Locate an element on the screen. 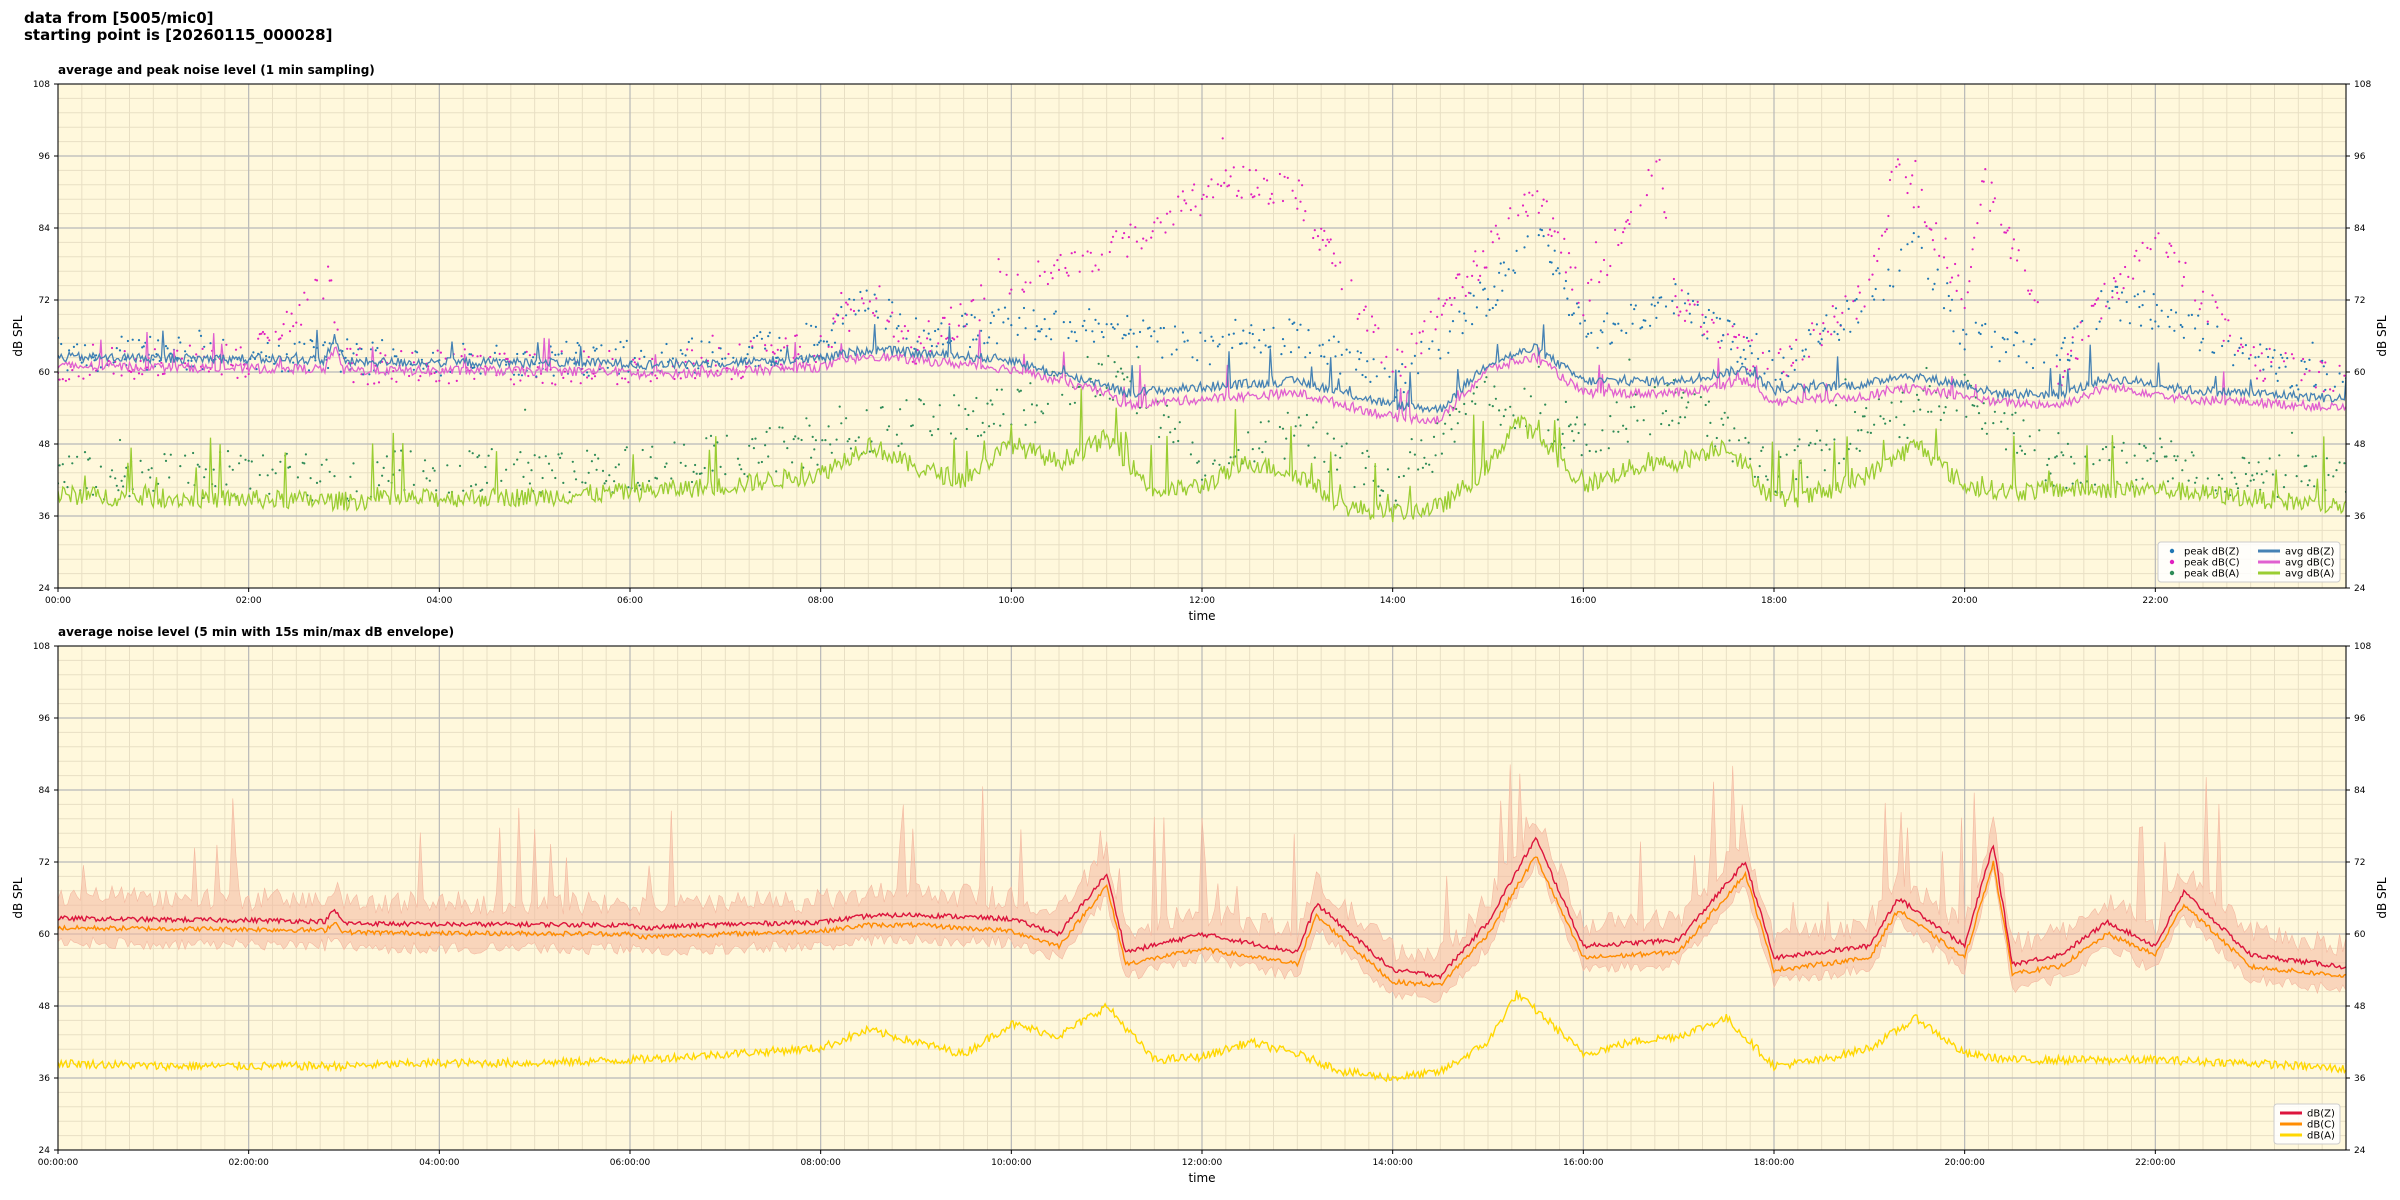  legend: dB(Z)dB(C)dB(A) is located at coordinates (2307, 1124).